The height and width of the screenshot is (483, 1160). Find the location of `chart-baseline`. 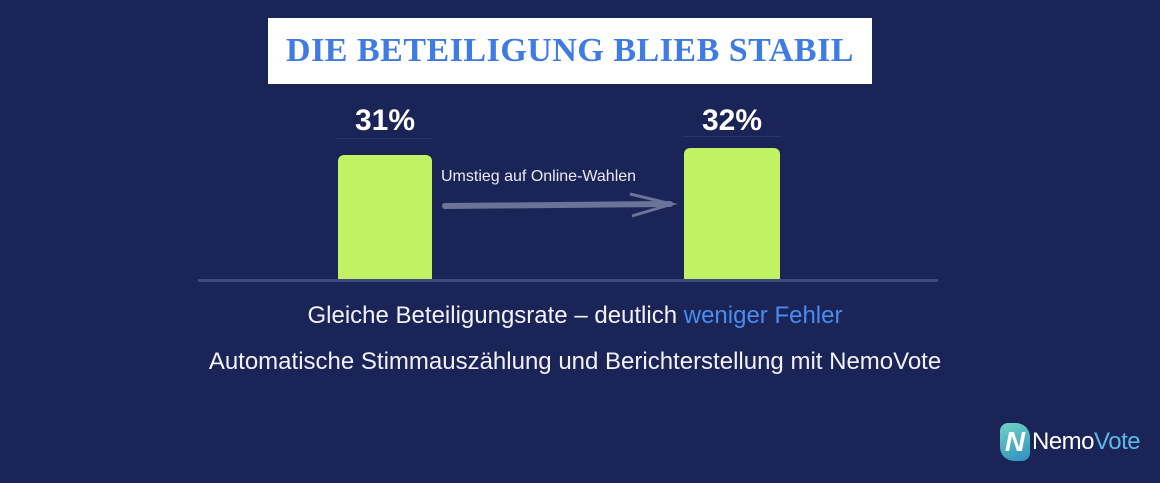

chart-baseline is located at coordinates (568, 280).